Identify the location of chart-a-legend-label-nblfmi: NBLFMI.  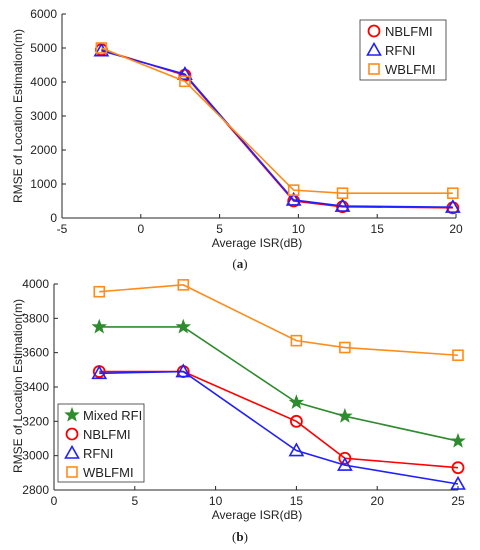
(409, 31).